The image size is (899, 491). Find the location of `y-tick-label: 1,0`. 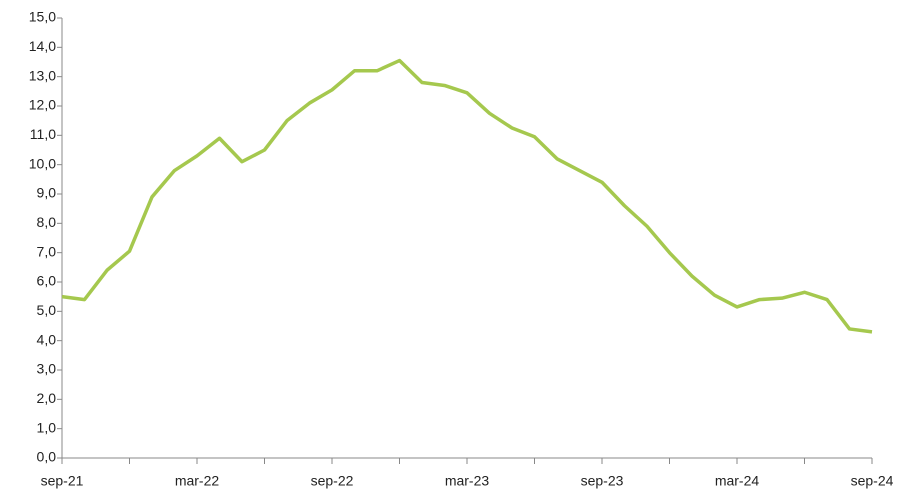

y-tick-label: 1,0 is located at coordinates (47, 427).